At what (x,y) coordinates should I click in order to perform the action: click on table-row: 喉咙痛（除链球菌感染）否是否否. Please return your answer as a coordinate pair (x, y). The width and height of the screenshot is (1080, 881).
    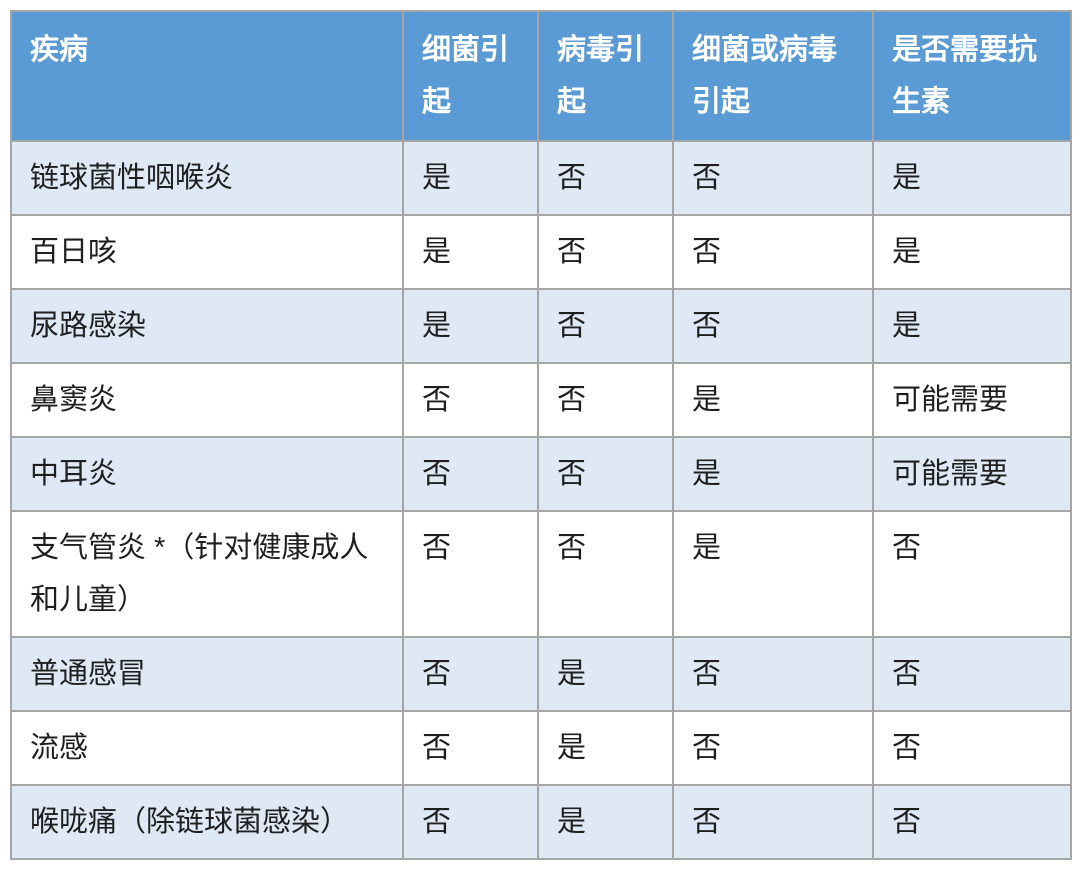
    Looking at the image, I should click on (541, 822).